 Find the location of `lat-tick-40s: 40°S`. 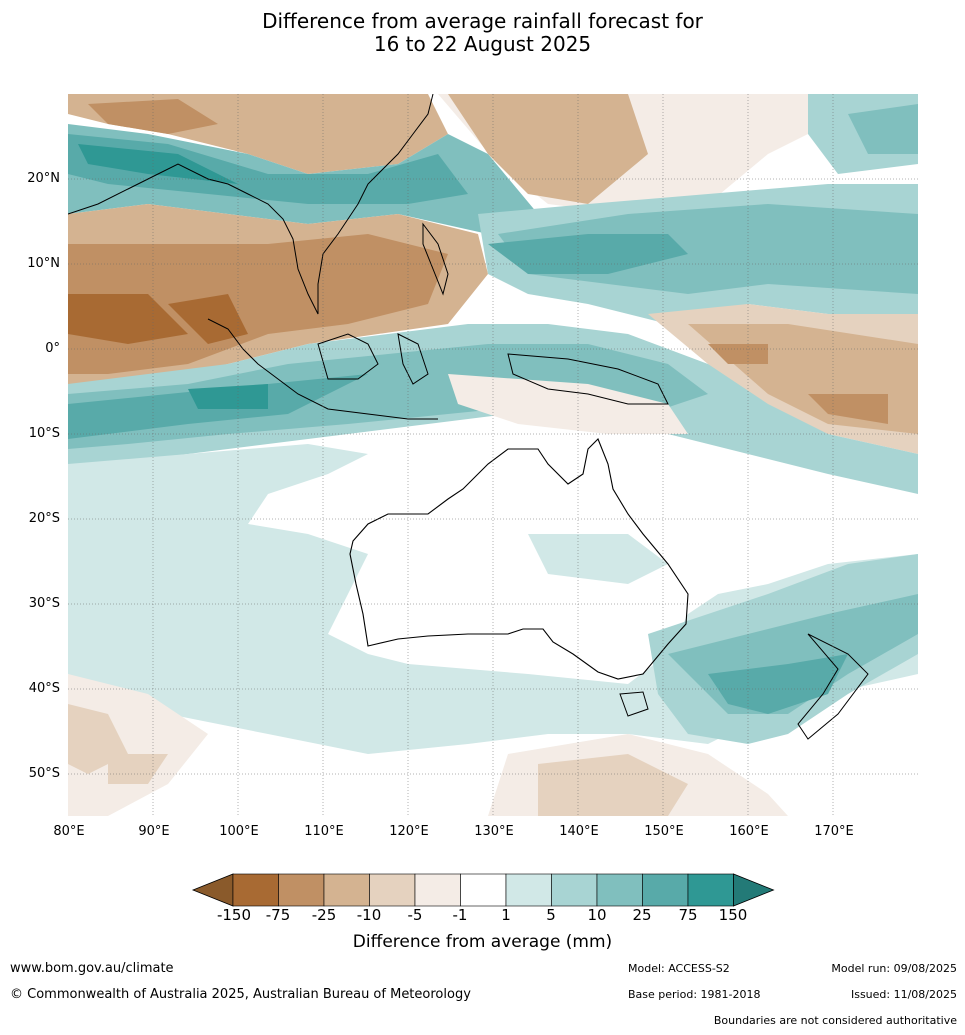

lat-tick-40s: 40°S is located at coordinates (44, 688).